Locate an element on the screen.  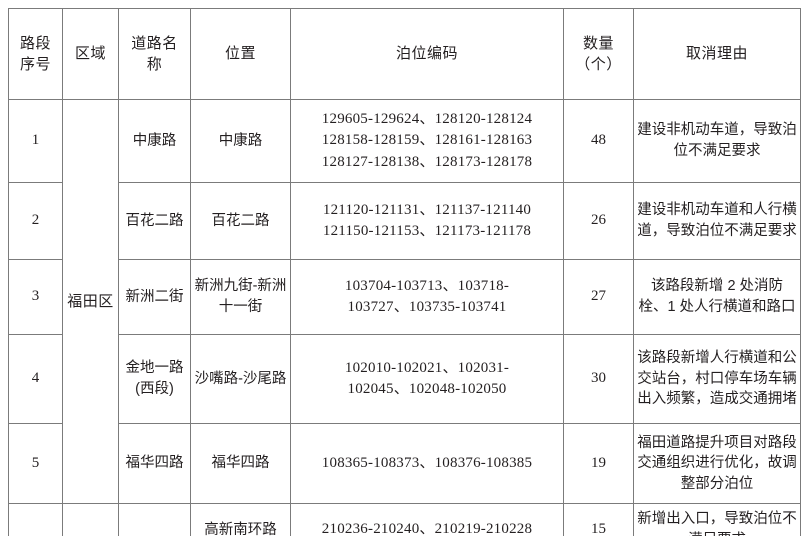
berth-code-line: 128127-128138、128173-128178 is located at coordinates (427, 161).